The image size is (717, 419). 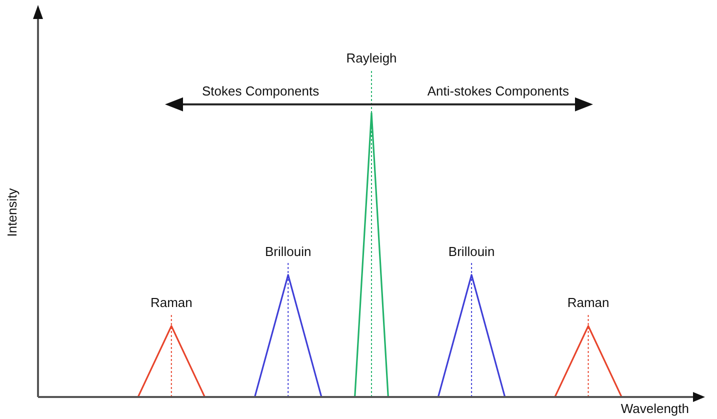 I want to click on y-axis-title: Intensity, so click(x=12, y=212).